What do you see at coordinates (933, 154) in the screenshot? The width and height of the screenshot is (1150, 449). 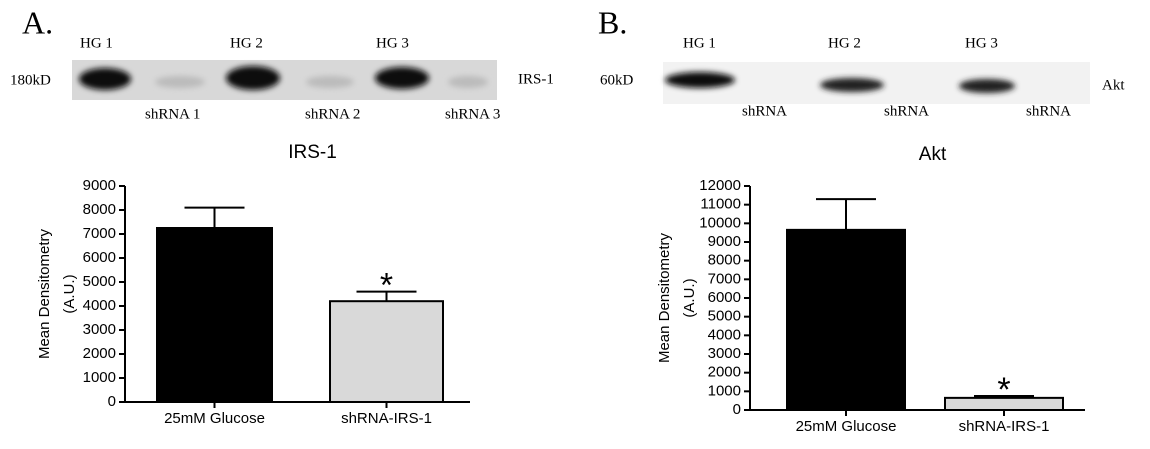 I see `chart-title: Akt` at bounding box center [933, 154].